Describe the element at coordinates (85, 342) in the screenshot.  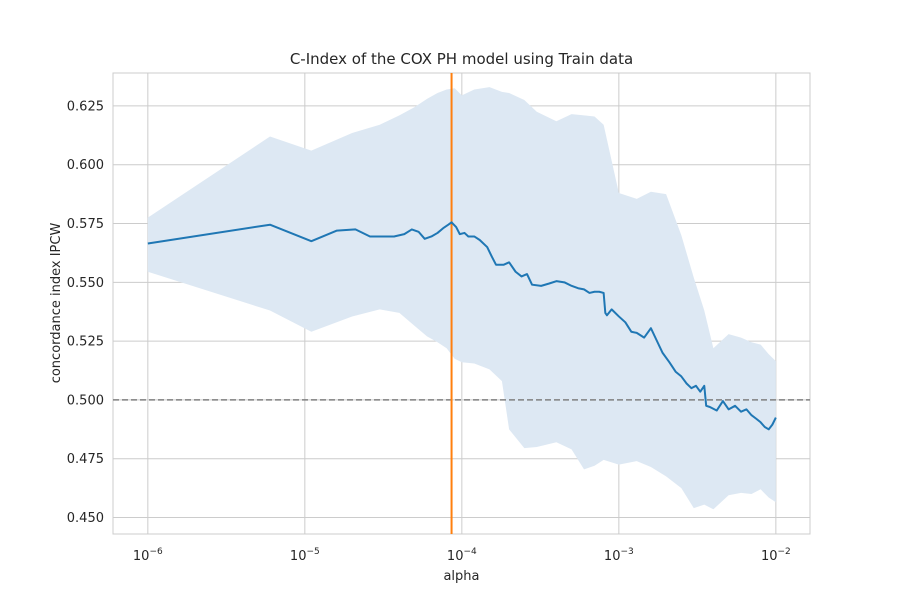
I see `y-tick-label: 0.525` at that location.